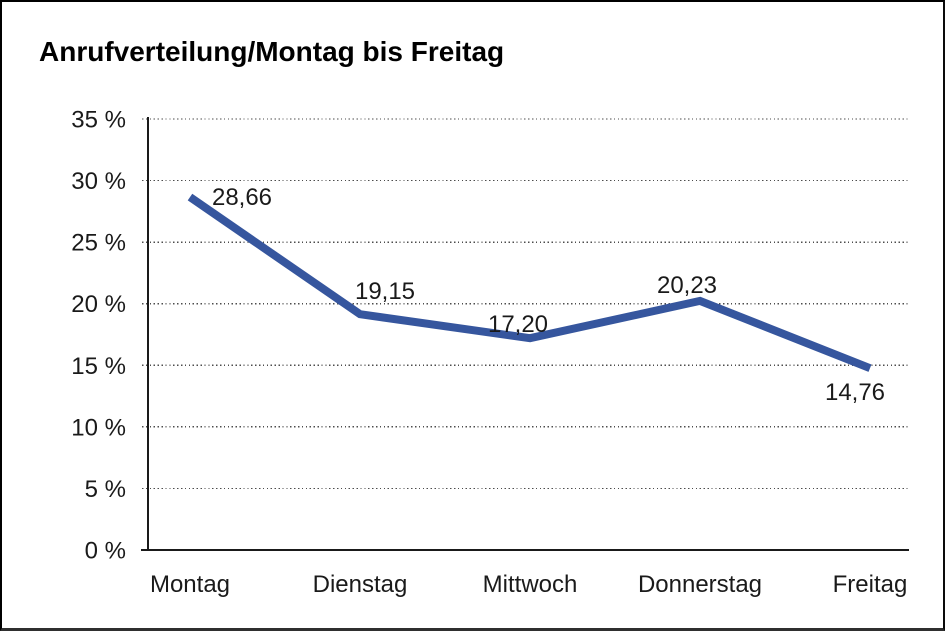 The image size is (945, 631). I want to click on x-tick-label: Freitag, so click(870, 584).